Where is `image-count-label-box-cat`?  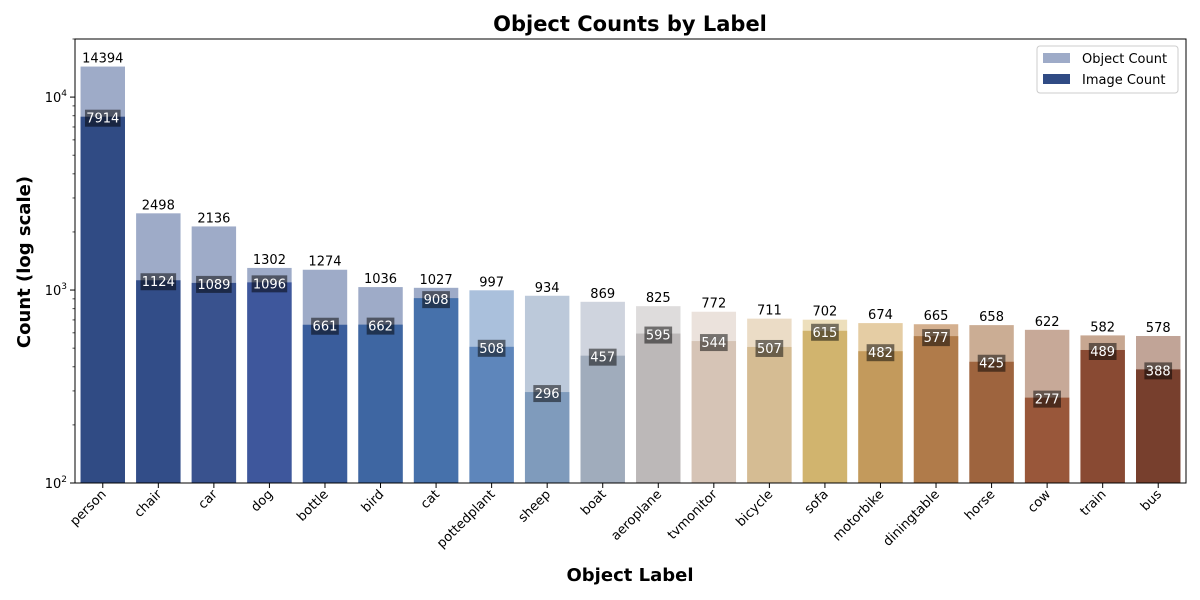 image-count-label-box-cat is located at coordinates (436, 300).